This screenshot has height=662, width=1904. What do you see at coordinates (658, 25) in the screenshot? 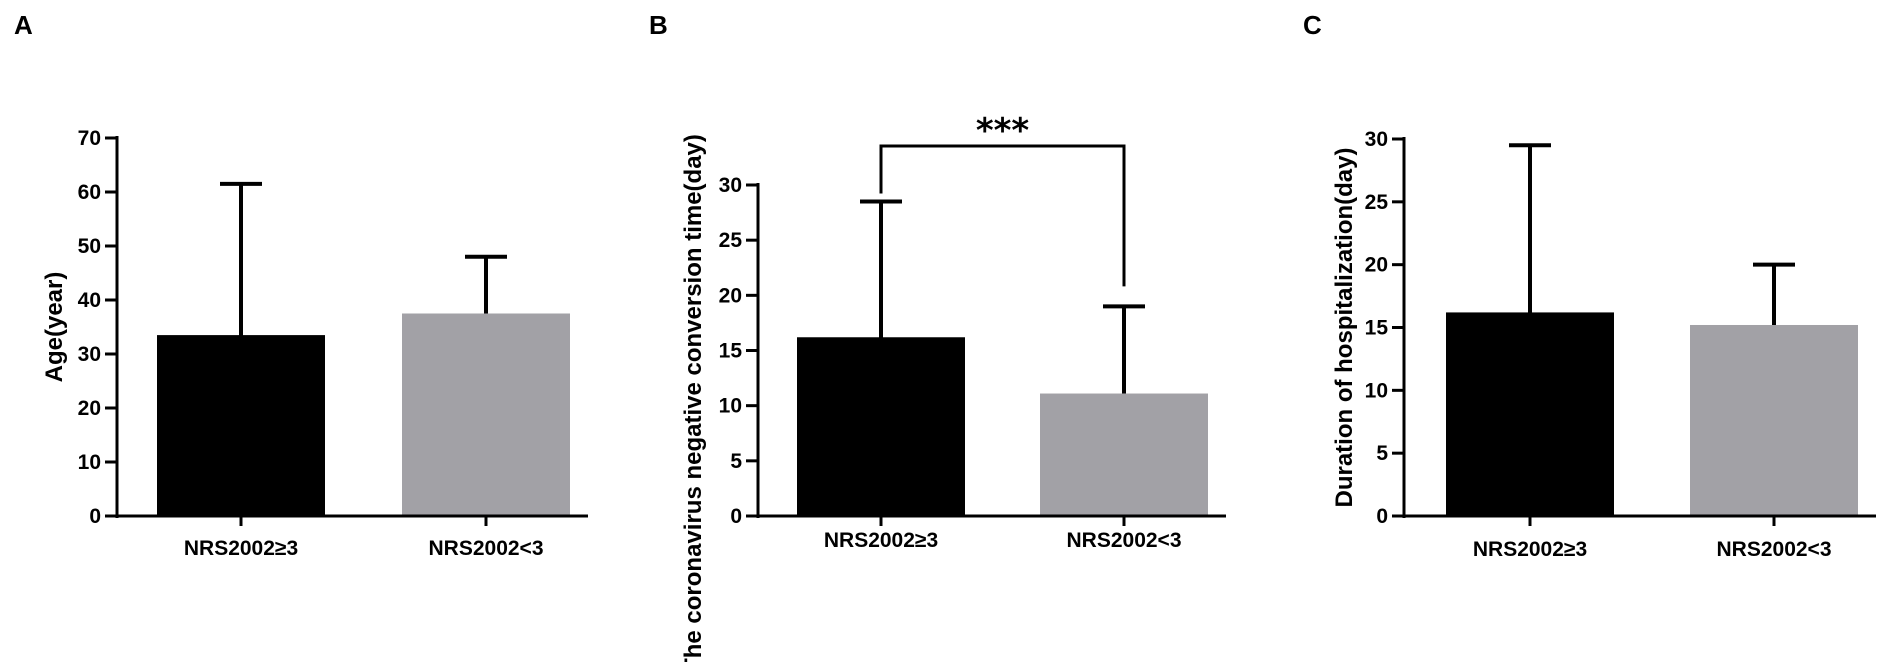
I see `panel-letter: B` at bounding box center [658, 25].